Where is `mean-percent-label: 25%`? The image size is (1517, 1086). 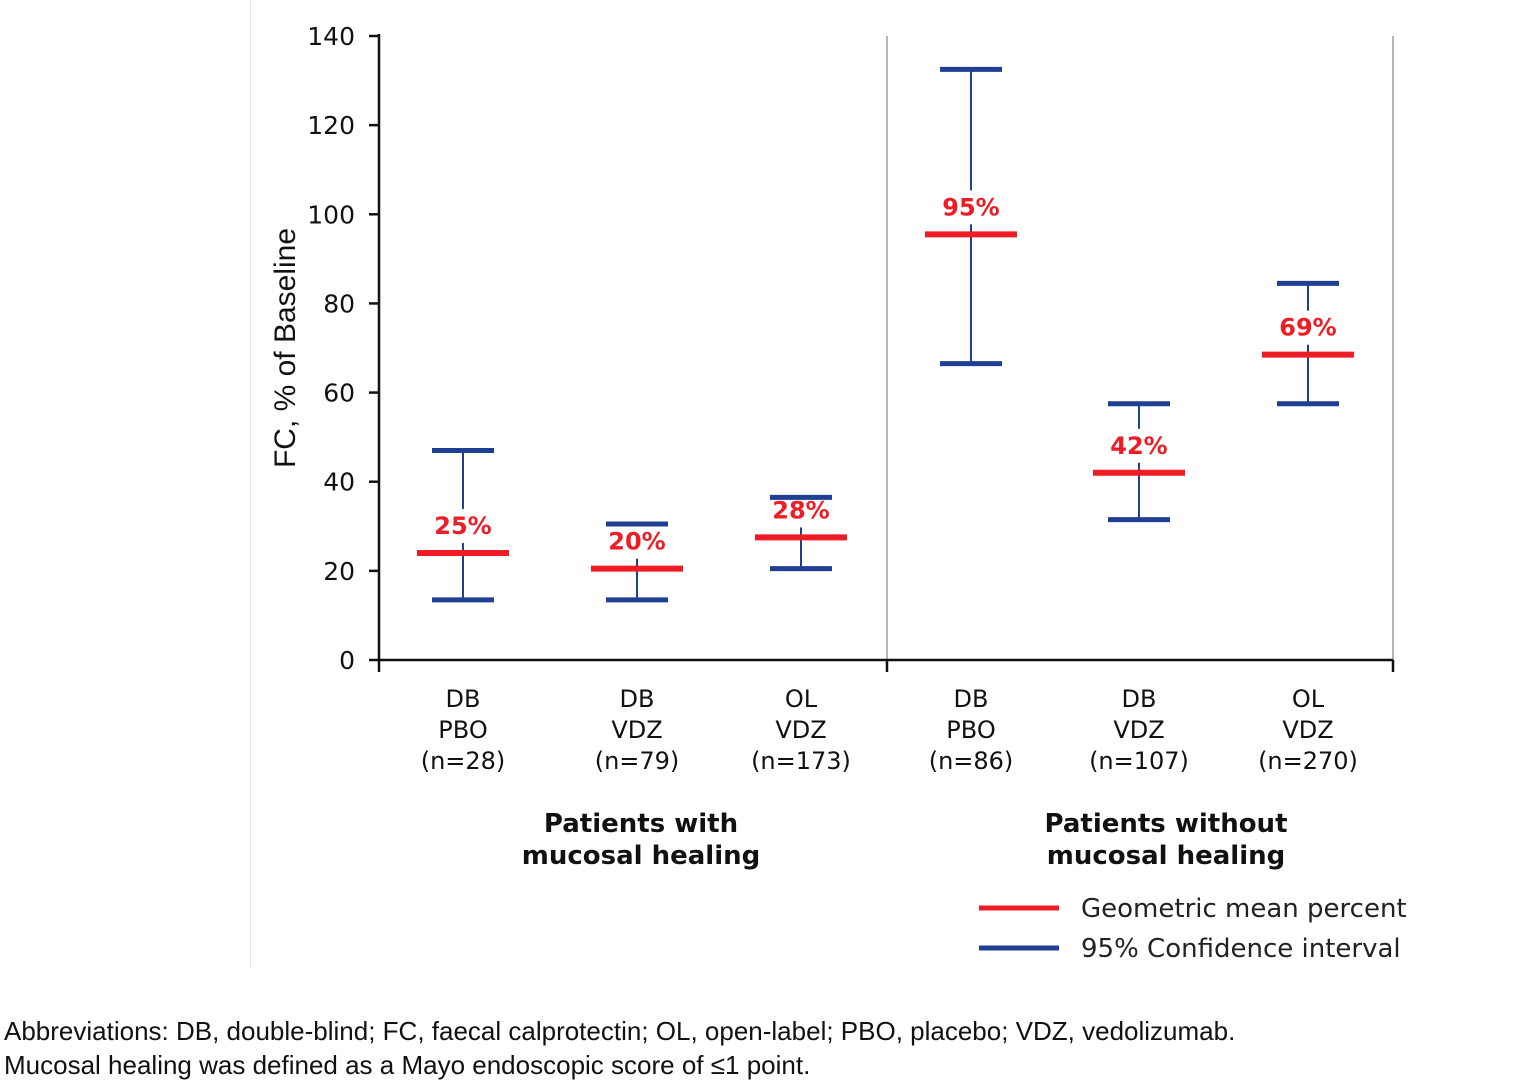 mean-percent-label: 25% is located at coordinates (462, 526).